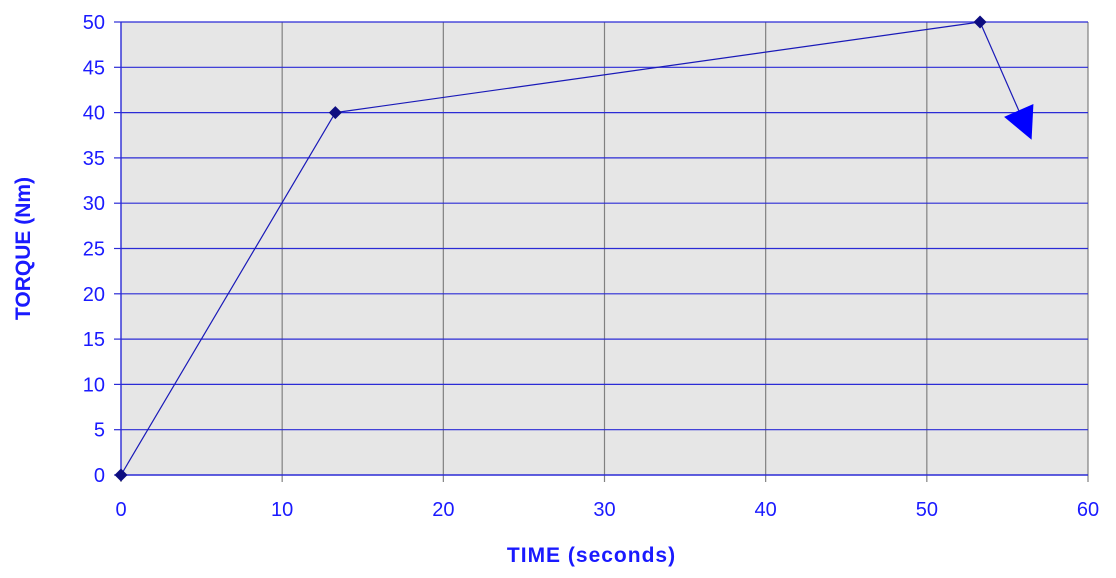  I want to click on y-tick-label: 10, so click(94, 385).